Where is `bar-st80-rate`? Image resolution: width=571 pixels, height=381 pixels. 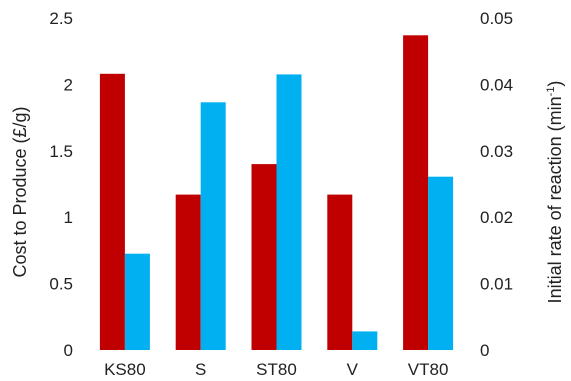
bar-st80-rate is located at coordinates (289, 212).